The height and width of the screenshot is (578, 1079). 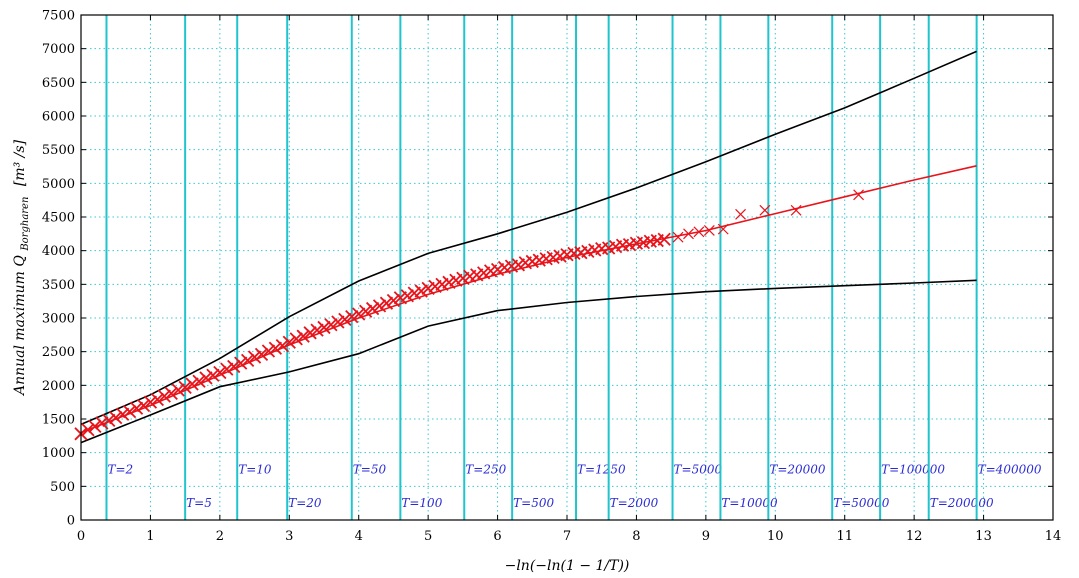 I want to click on y-tick-label: 5000, so click(x=58, y=184).